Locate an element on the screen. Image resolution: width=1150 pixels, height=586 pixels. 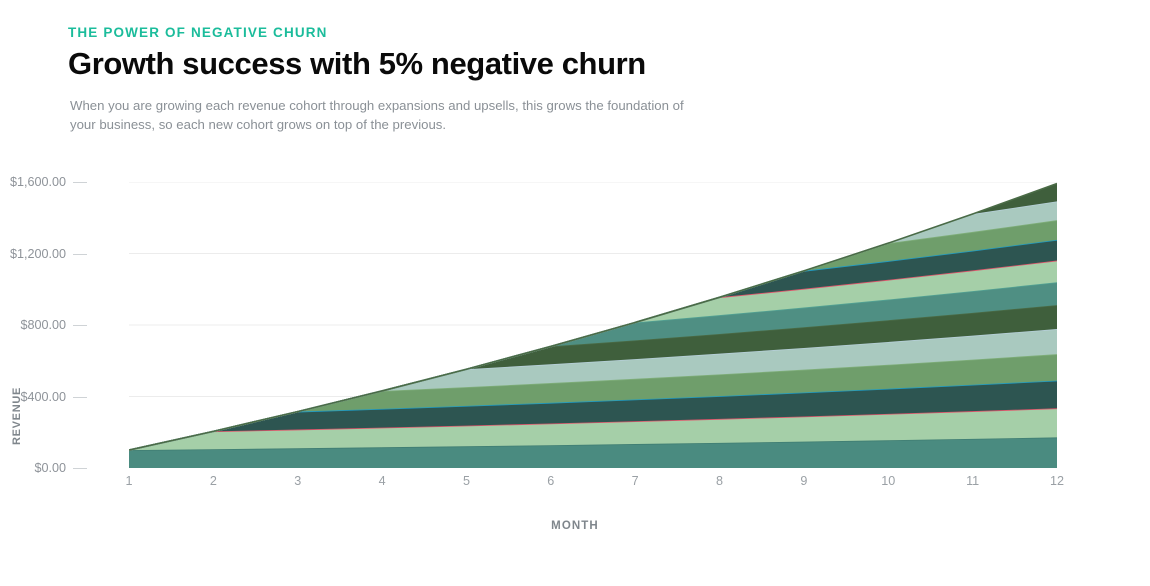
y-axis-title: REVENUE is located at coordinates (17, 416).